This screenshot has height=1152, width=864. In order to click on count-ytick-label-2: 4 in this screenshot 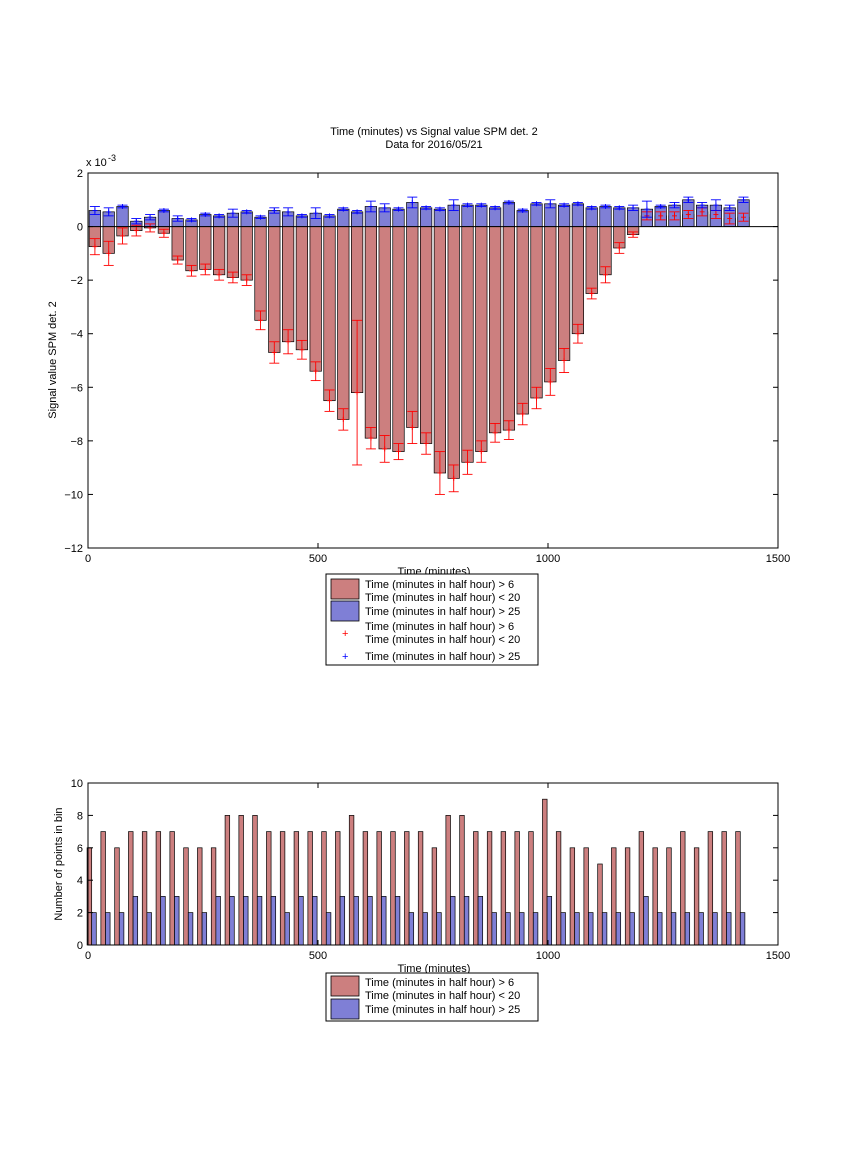, I will do `click(80, 881)`.